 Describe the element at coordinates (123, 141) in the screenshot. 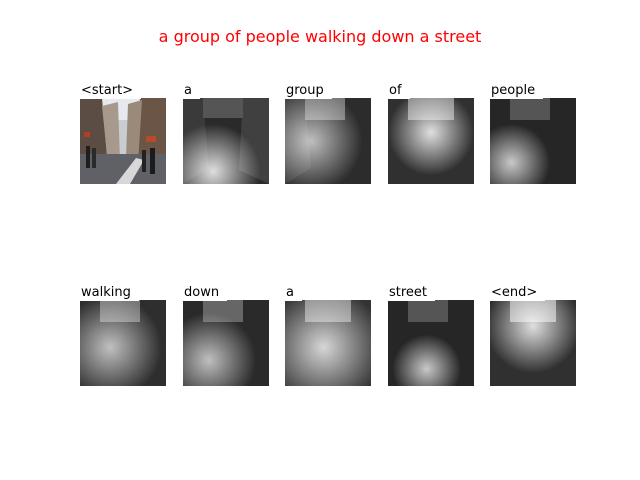

I see `street-photo` at that location.